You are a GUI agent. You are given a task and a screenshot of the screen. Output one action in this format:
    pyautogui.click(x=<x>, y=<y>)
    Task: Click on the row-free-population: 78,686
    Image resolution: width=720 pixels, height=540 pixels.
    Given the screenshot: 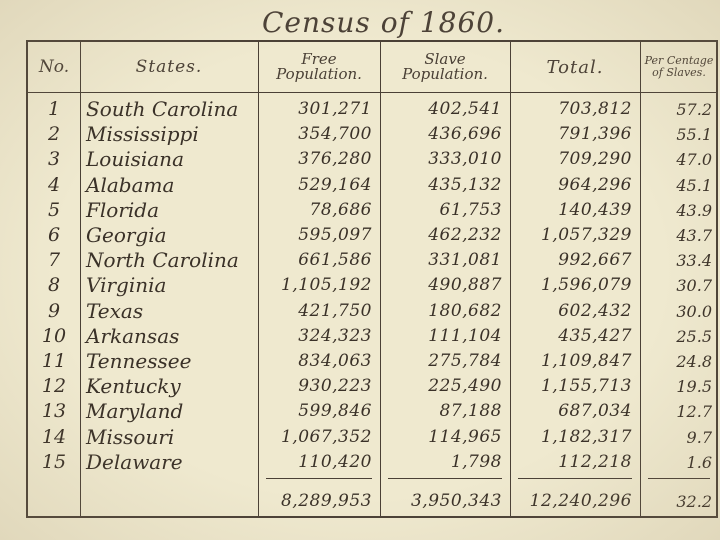 What is the action you would take?
    pyautogui.click(x=340, y=209)
    